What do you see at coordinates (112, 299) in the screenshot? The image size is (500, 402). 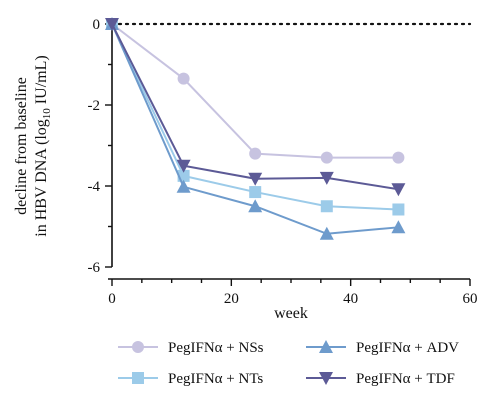 I see `x-tick-label: 0` at bounding box center [112, 299].